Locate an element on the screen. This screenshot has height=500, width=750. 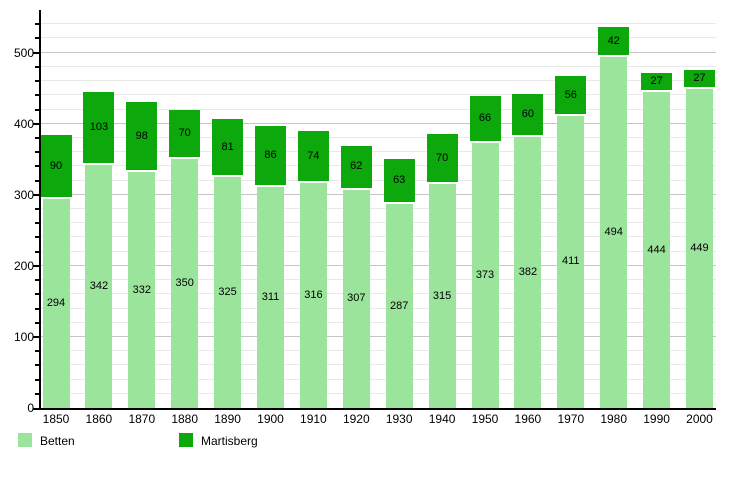
bar-segment-martisberg: 98 is located at coordinates (142, 136).